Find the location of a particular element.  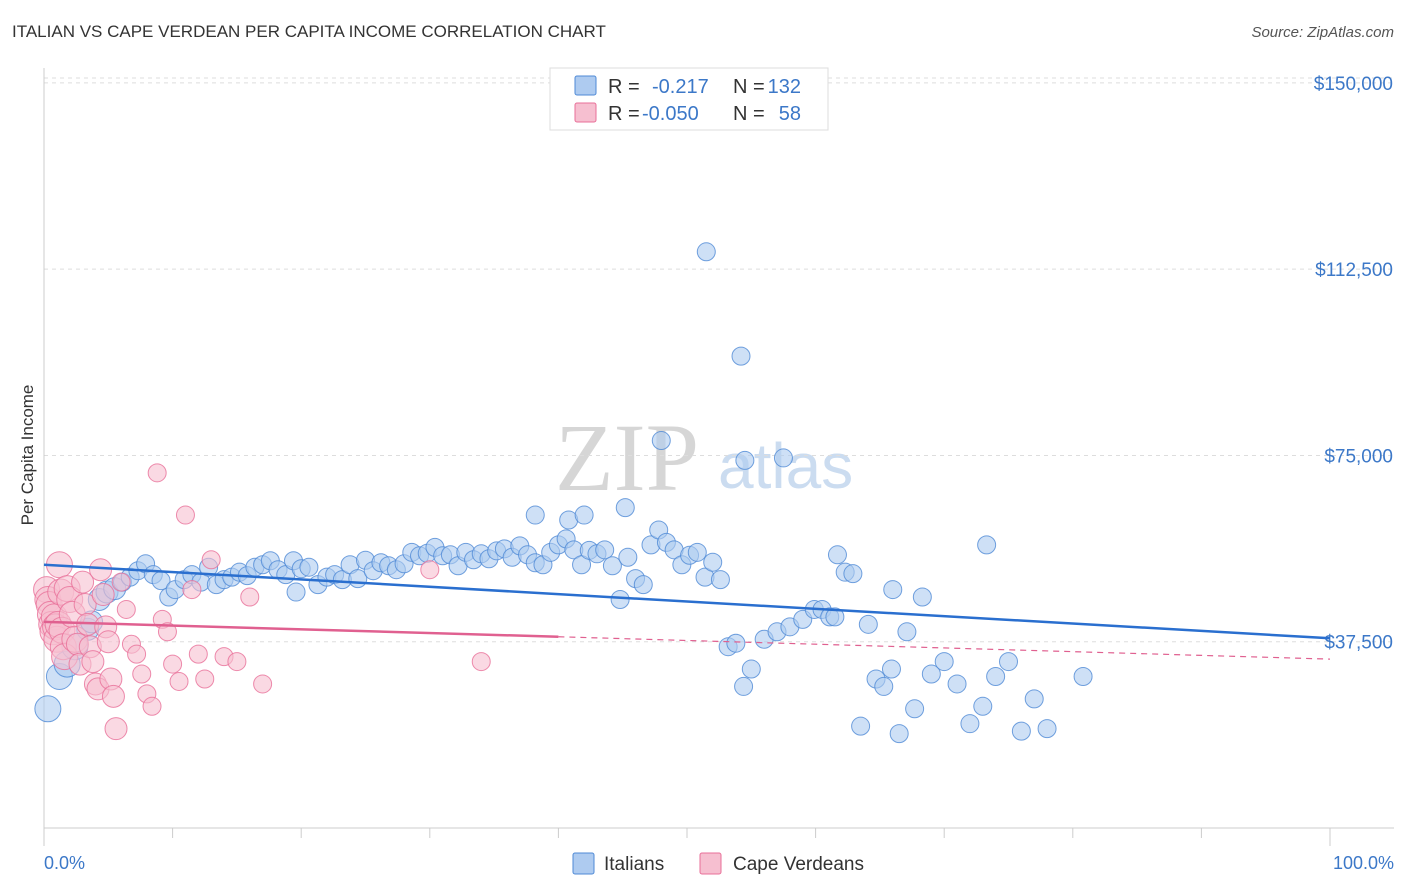

legend-n-label-cape: N = is located at coordinates (749, 114).